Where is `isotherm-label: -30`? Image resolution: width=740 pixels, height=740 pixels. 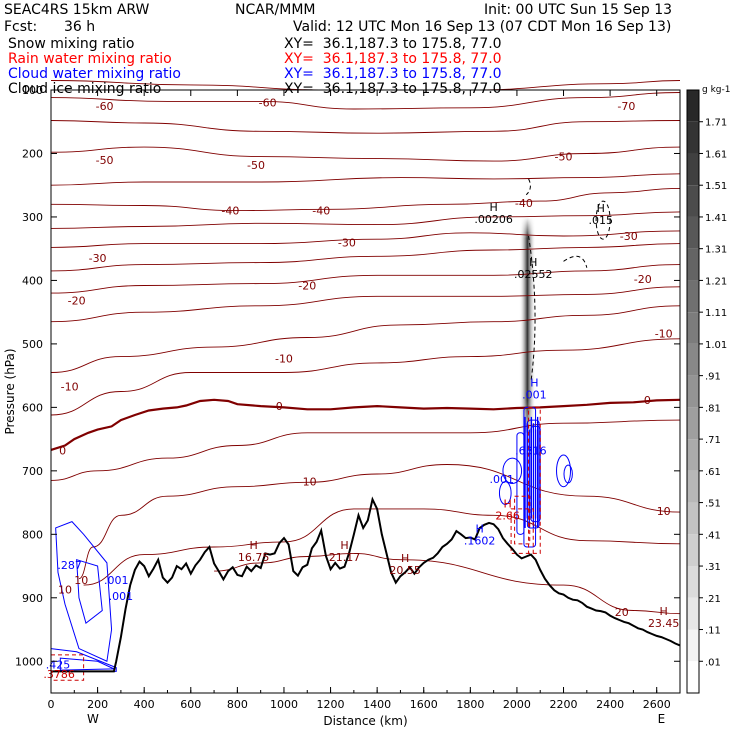 isotherm-label: -30 is located at coordinates (98, 258).